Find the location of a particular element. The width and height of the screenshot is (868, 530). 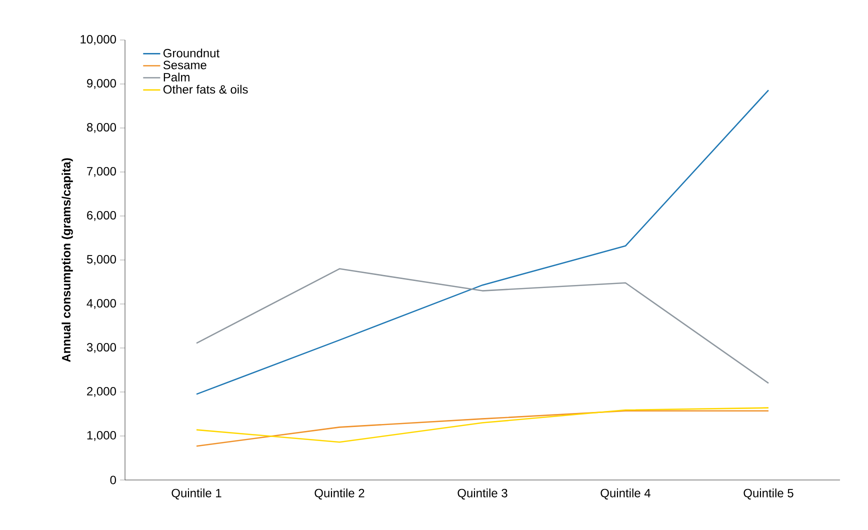

legend-label: Other fats & oils is located at coordinates (205, 89).